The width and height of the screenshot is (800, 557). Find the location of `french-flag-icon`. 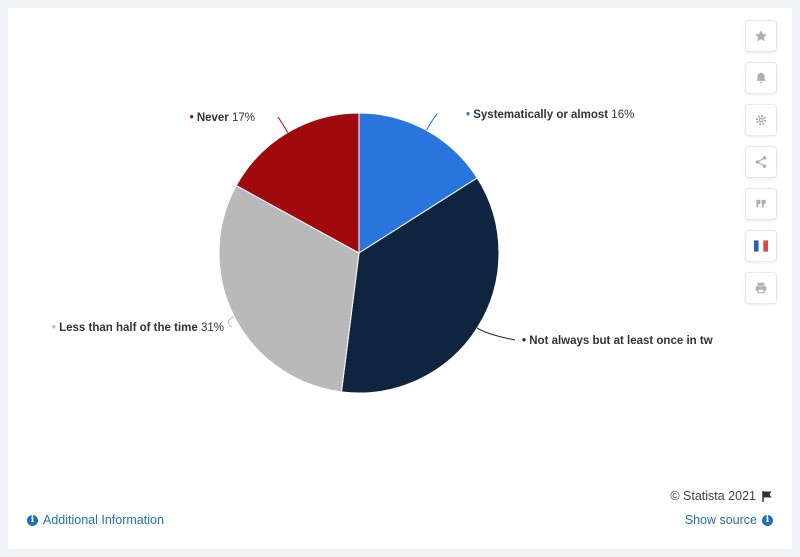

french-flag-icon is located at coordinates (761, 246).